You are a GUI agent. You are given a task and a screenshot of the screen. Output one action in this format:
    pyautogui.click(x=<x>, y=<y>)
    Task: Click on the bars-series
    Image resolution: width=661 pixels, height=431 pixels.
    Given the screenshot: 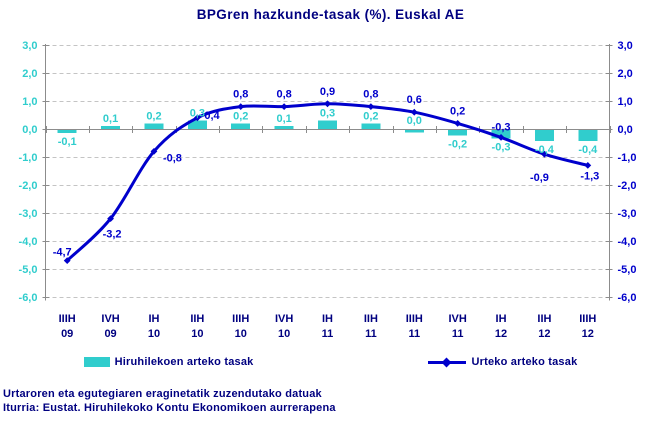 What is the action you would take?
    pyautogui.click(x=327, y=131)
    